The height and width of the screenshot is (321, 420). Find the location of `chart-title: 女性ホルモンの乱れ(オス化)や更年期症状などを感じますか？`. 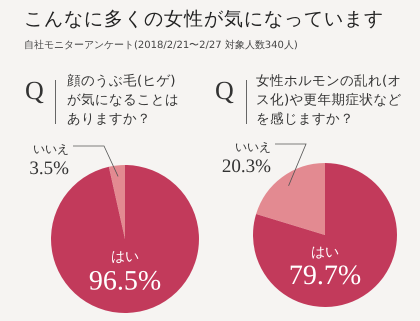

chart-title: 女性ホルモンの乱れ(オス化)や更年期症状などを感じますか？ is located at coordinates (329, 100).